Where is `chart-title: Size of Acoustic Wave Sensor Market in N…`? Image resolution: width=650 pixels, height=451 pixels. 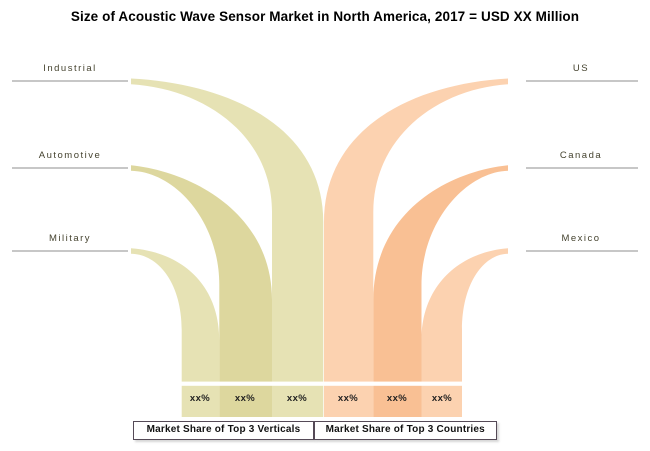
chart-title: Size of Acoustic Wave Sensor Market in N… is located at coordinates (325, 16).